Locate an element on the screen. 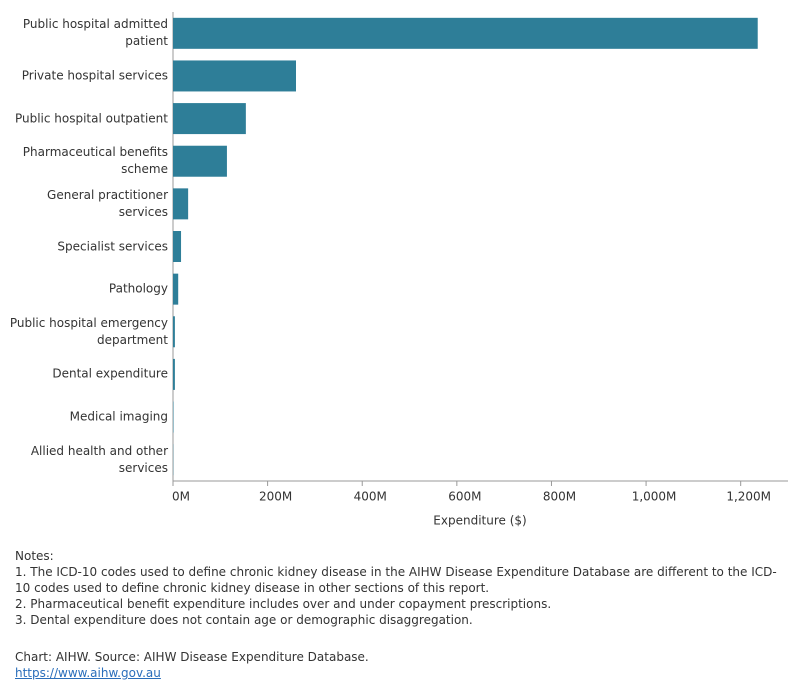 The width and height of the screenshot is (800, 700). y-tick-label: Specialist services is located at coordinates (112, 246).